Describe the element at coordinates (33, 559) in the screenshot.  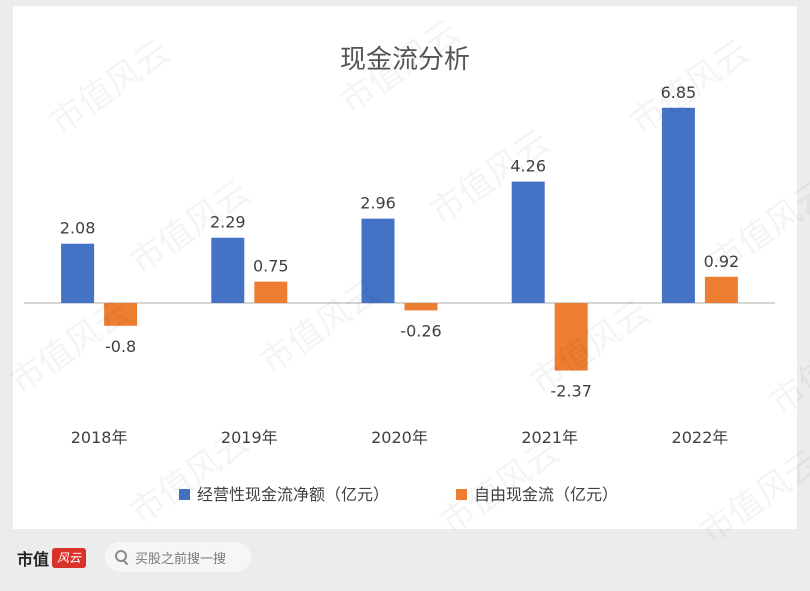
I see `brand-name: 市值` at that location.